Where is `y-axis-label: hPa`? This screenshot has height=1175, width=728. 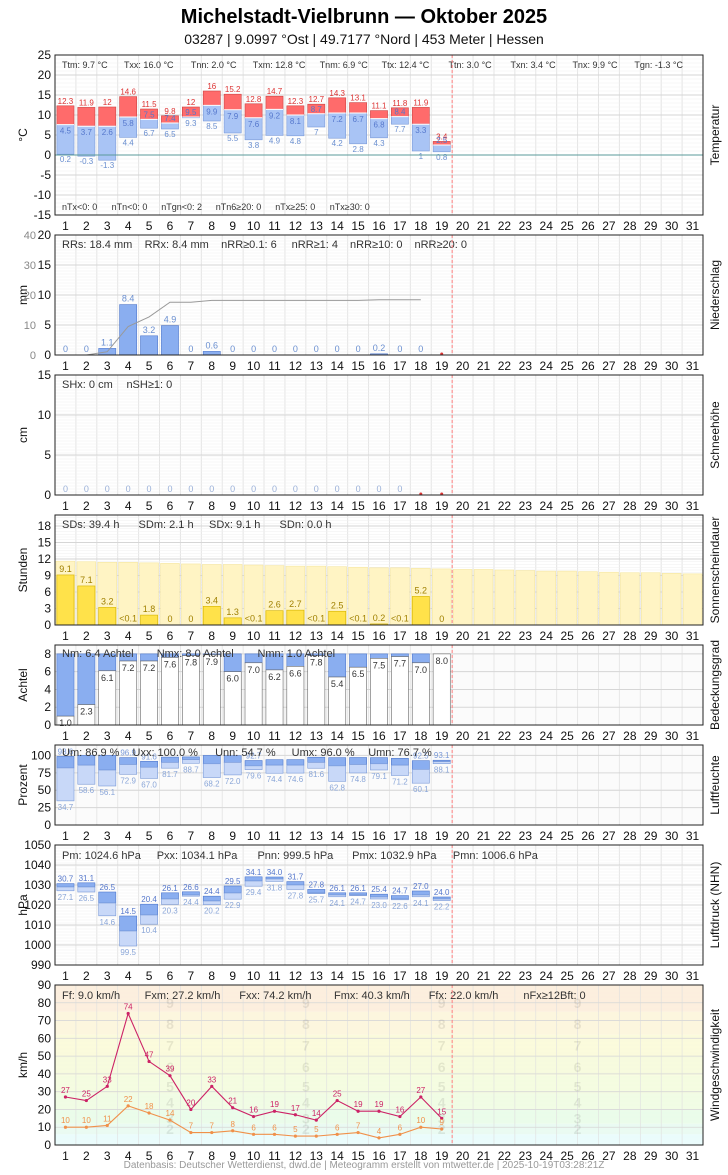
y-axis-label: hPa is located at coordinates (23, 905).